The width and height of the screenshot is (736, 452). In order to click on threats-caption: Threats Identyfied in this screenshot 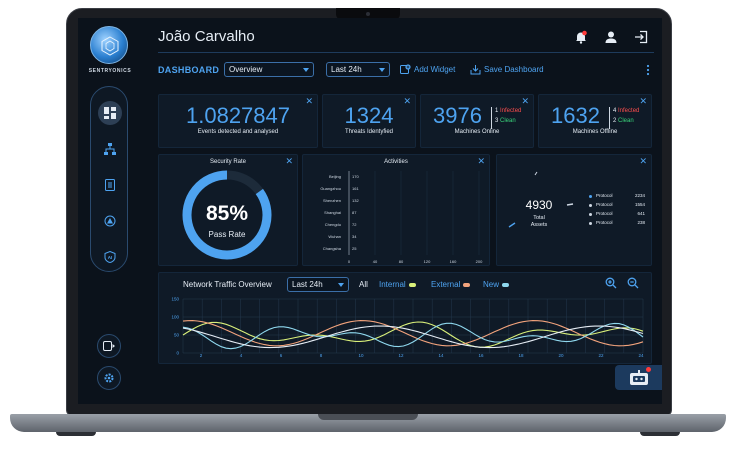, I will do `click(369, 132)`.